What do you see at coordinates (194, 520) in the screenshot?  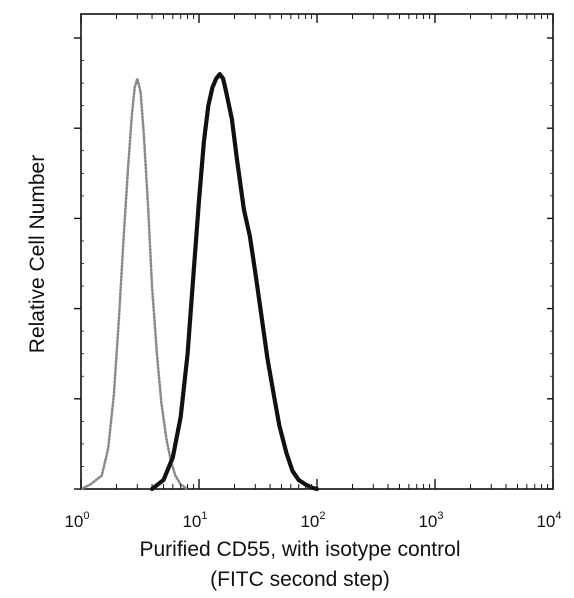 I see `x-tick-label: 10¹` at bounding box center [194, 520].